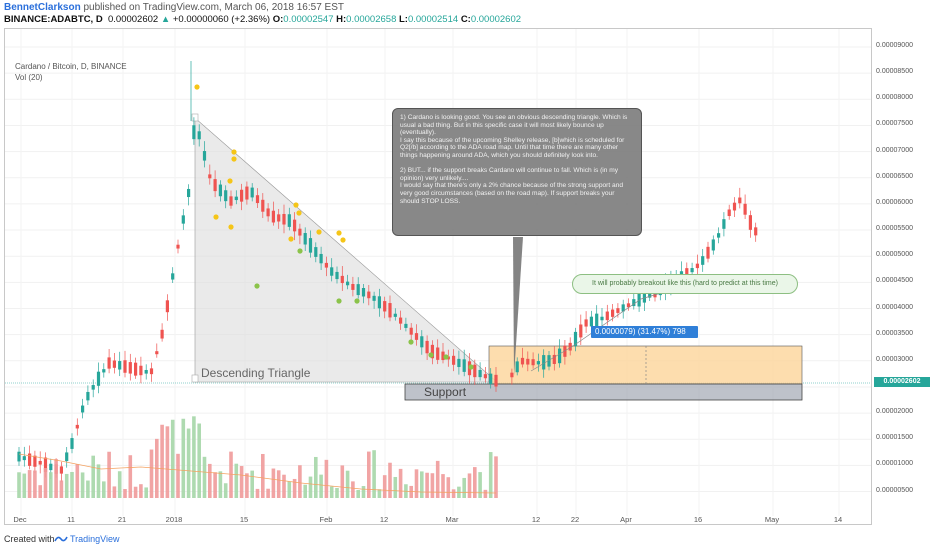  Describe the element at coordinates (20, 519) in the screenshot. I see `time-tick-label: Dec` at that location.